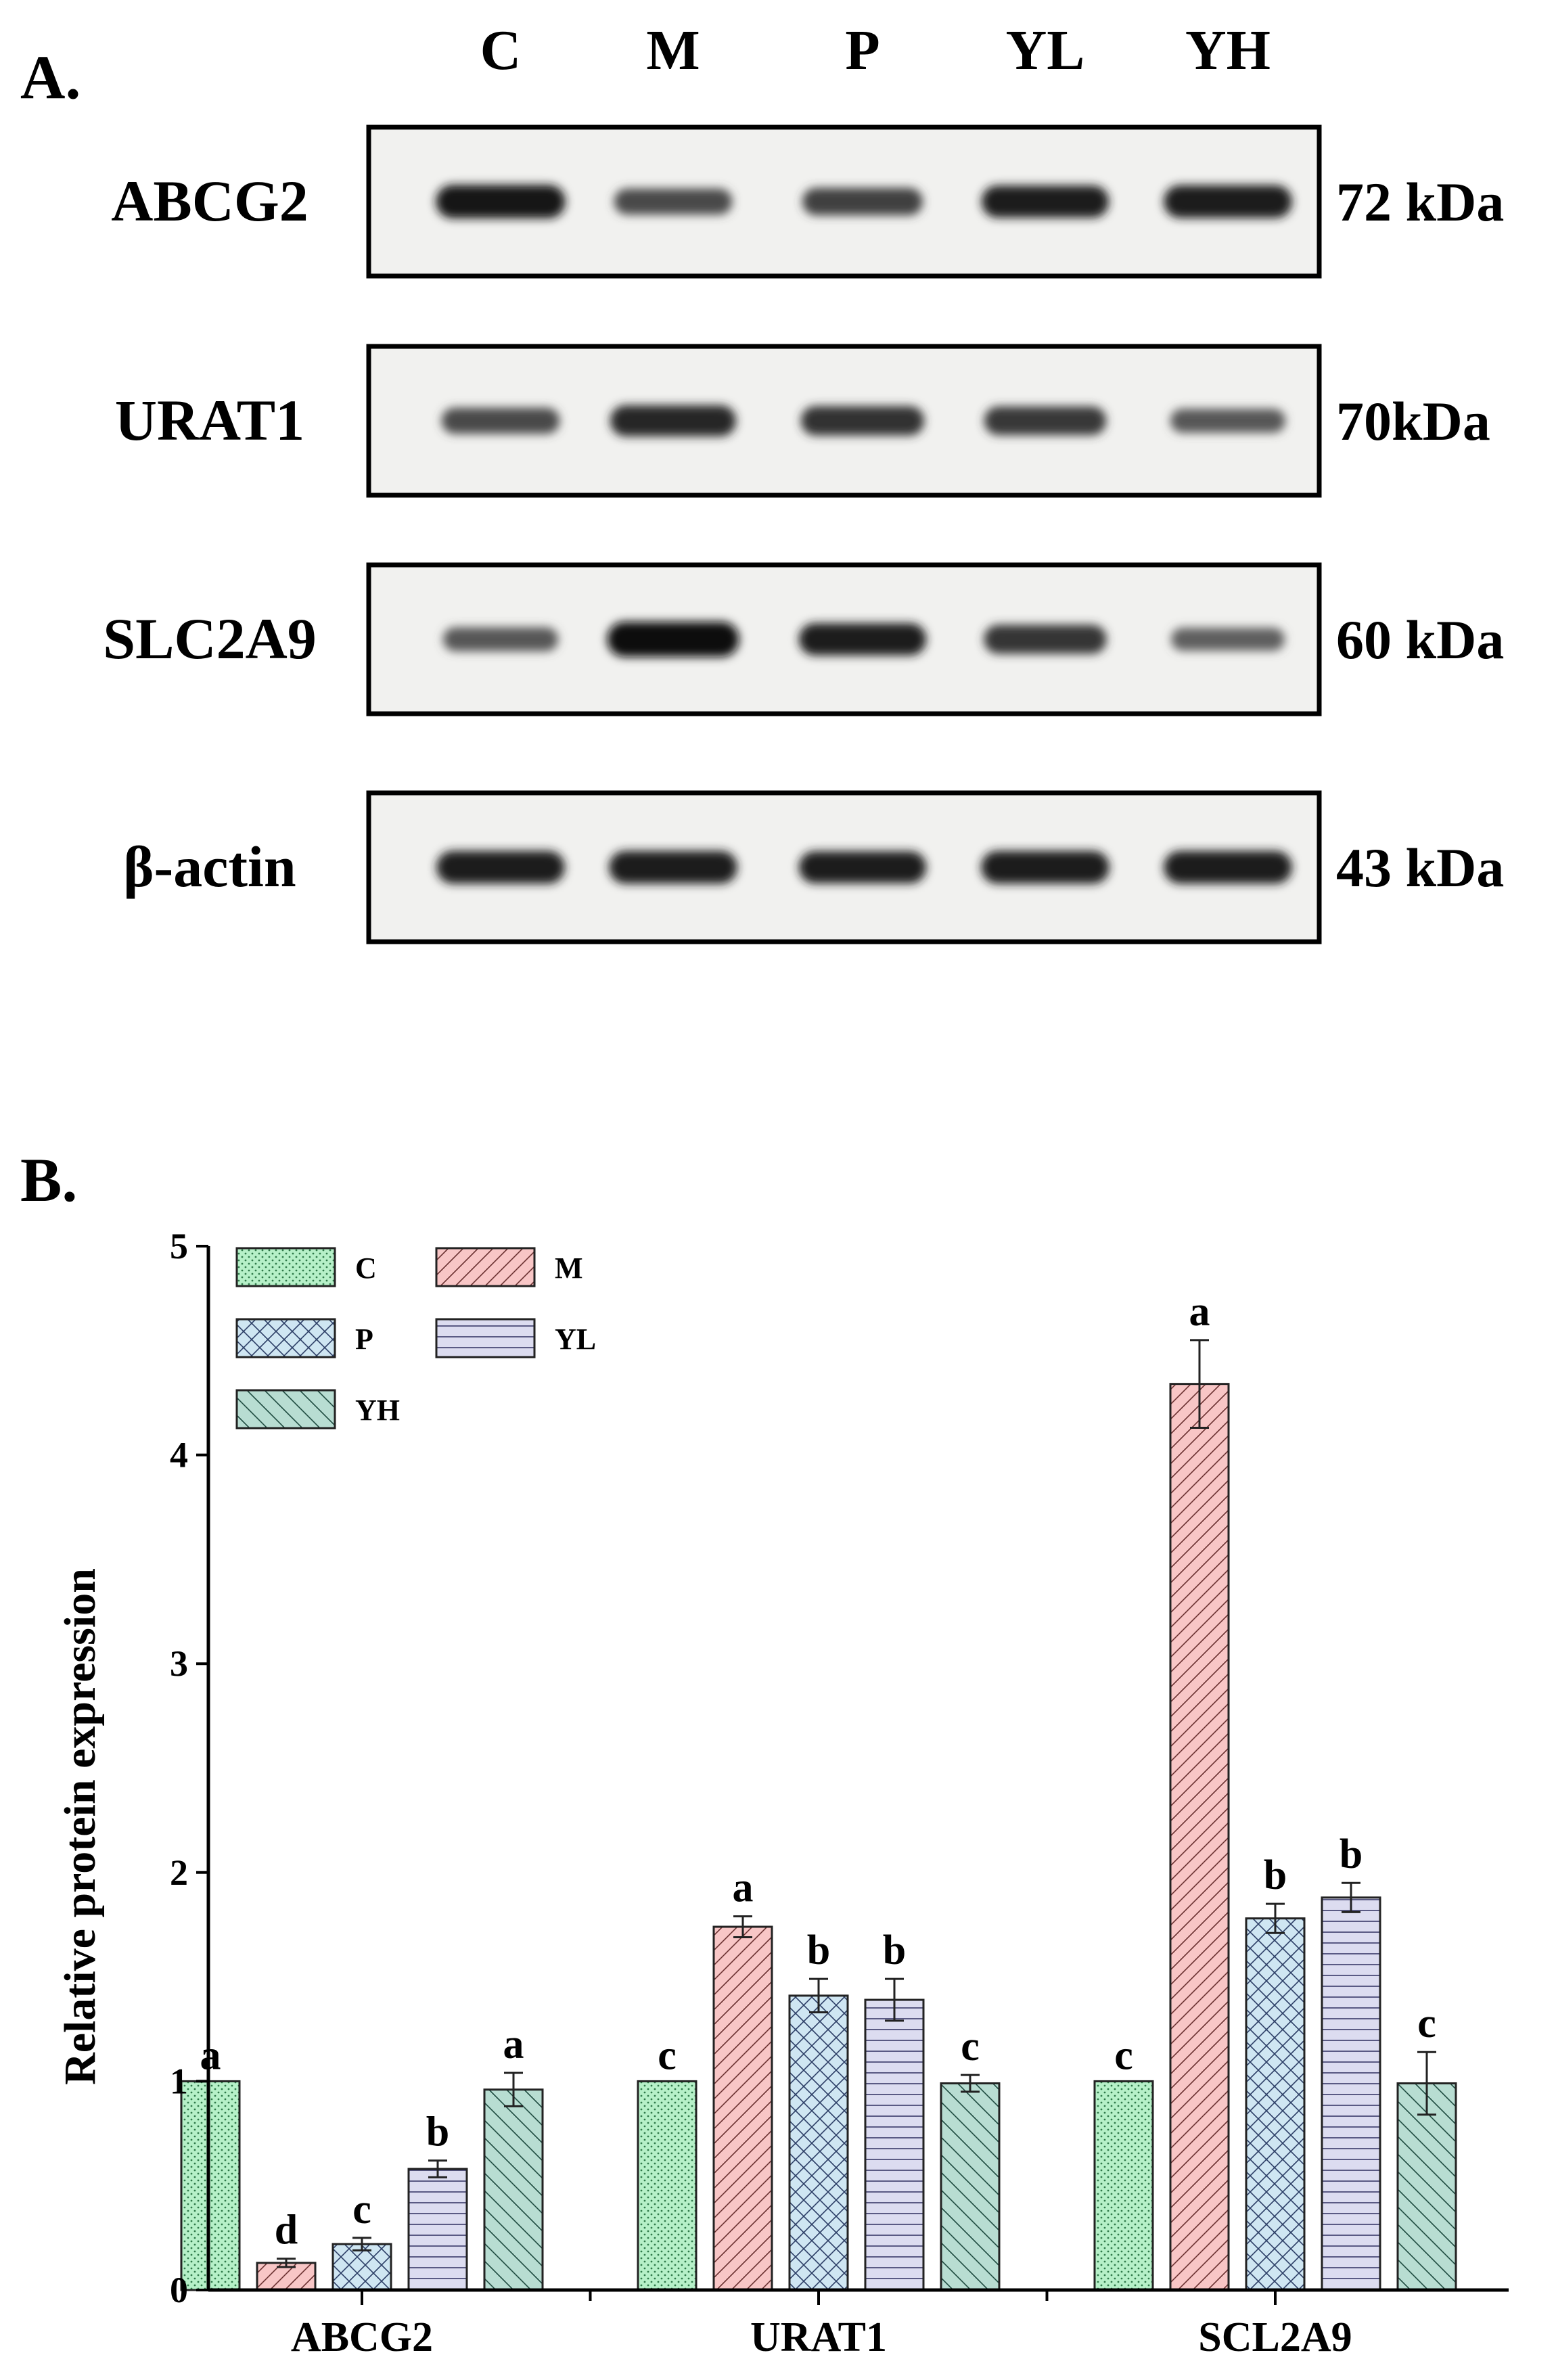 This screenshot has height=2380, width=1556. I want to click on band-abcg2-c, so click(501, 202).